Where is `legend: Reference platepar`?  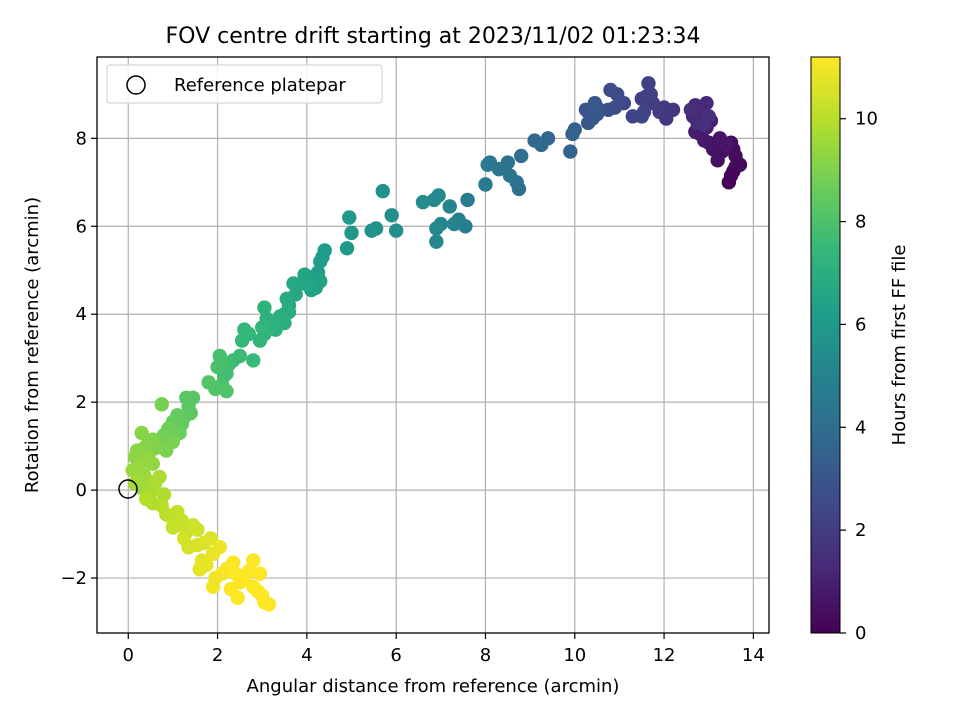 legend: Reference platepar is located at coordinates (244, 84).